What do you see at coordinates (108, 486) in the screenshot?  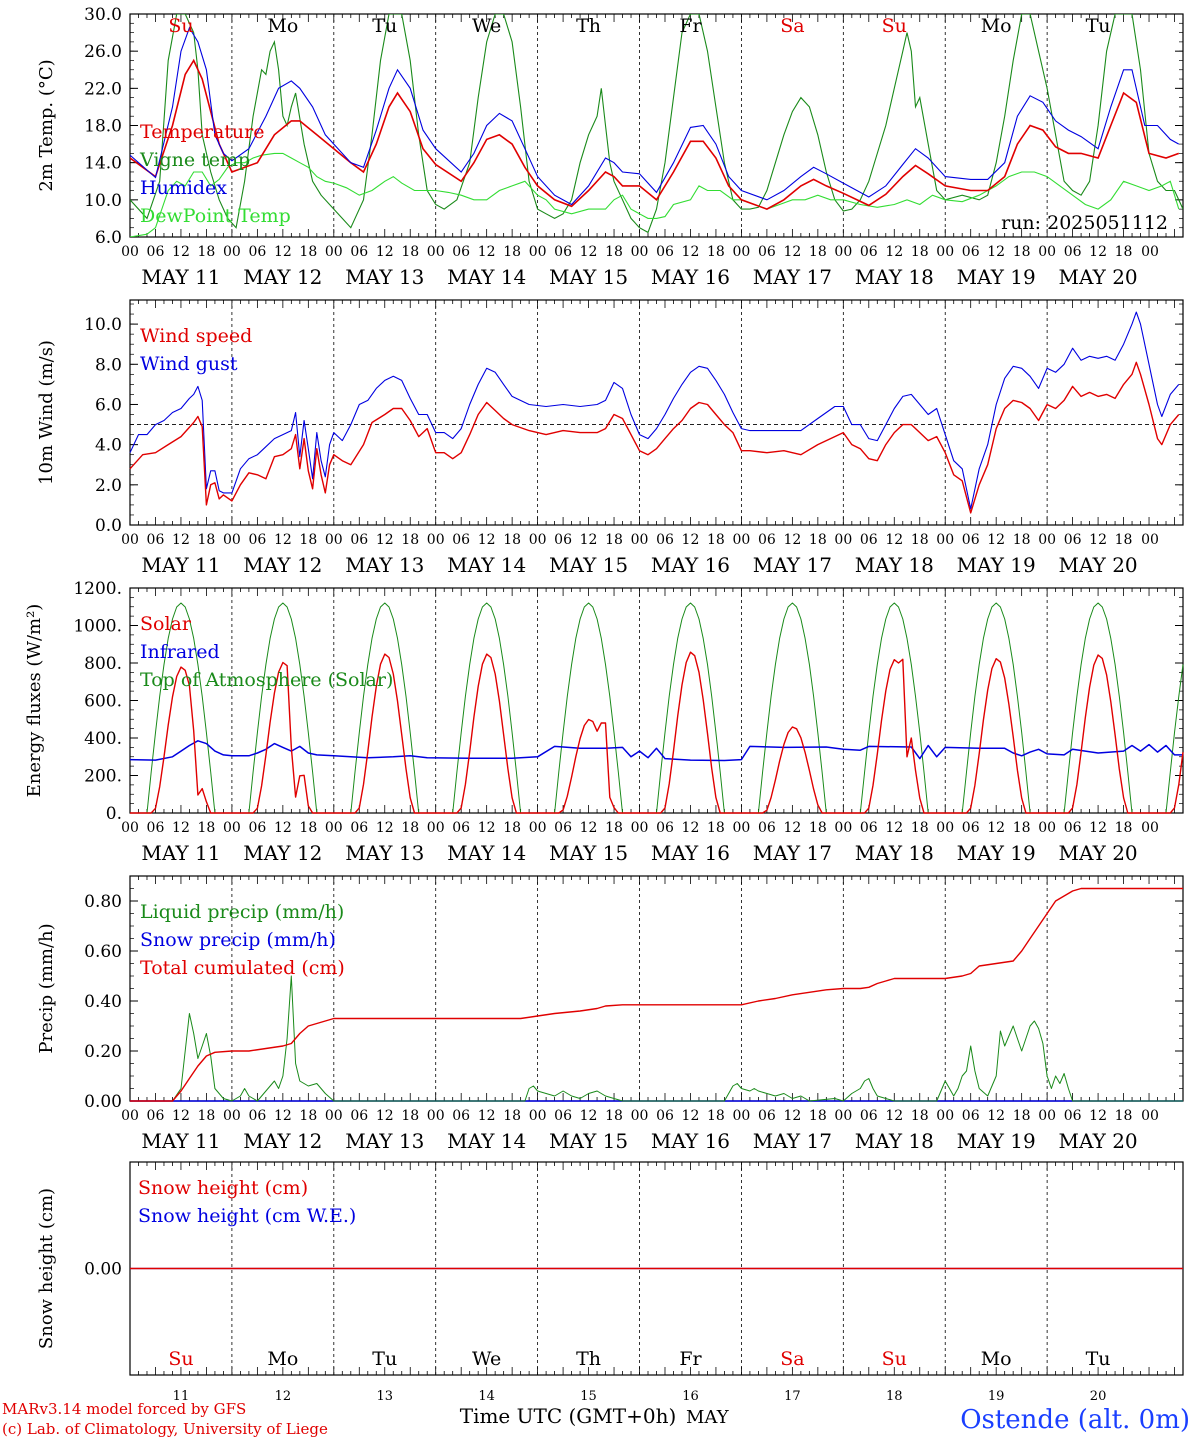 I see `y-tick-label: 2.0` at bounding box center [108, 486].